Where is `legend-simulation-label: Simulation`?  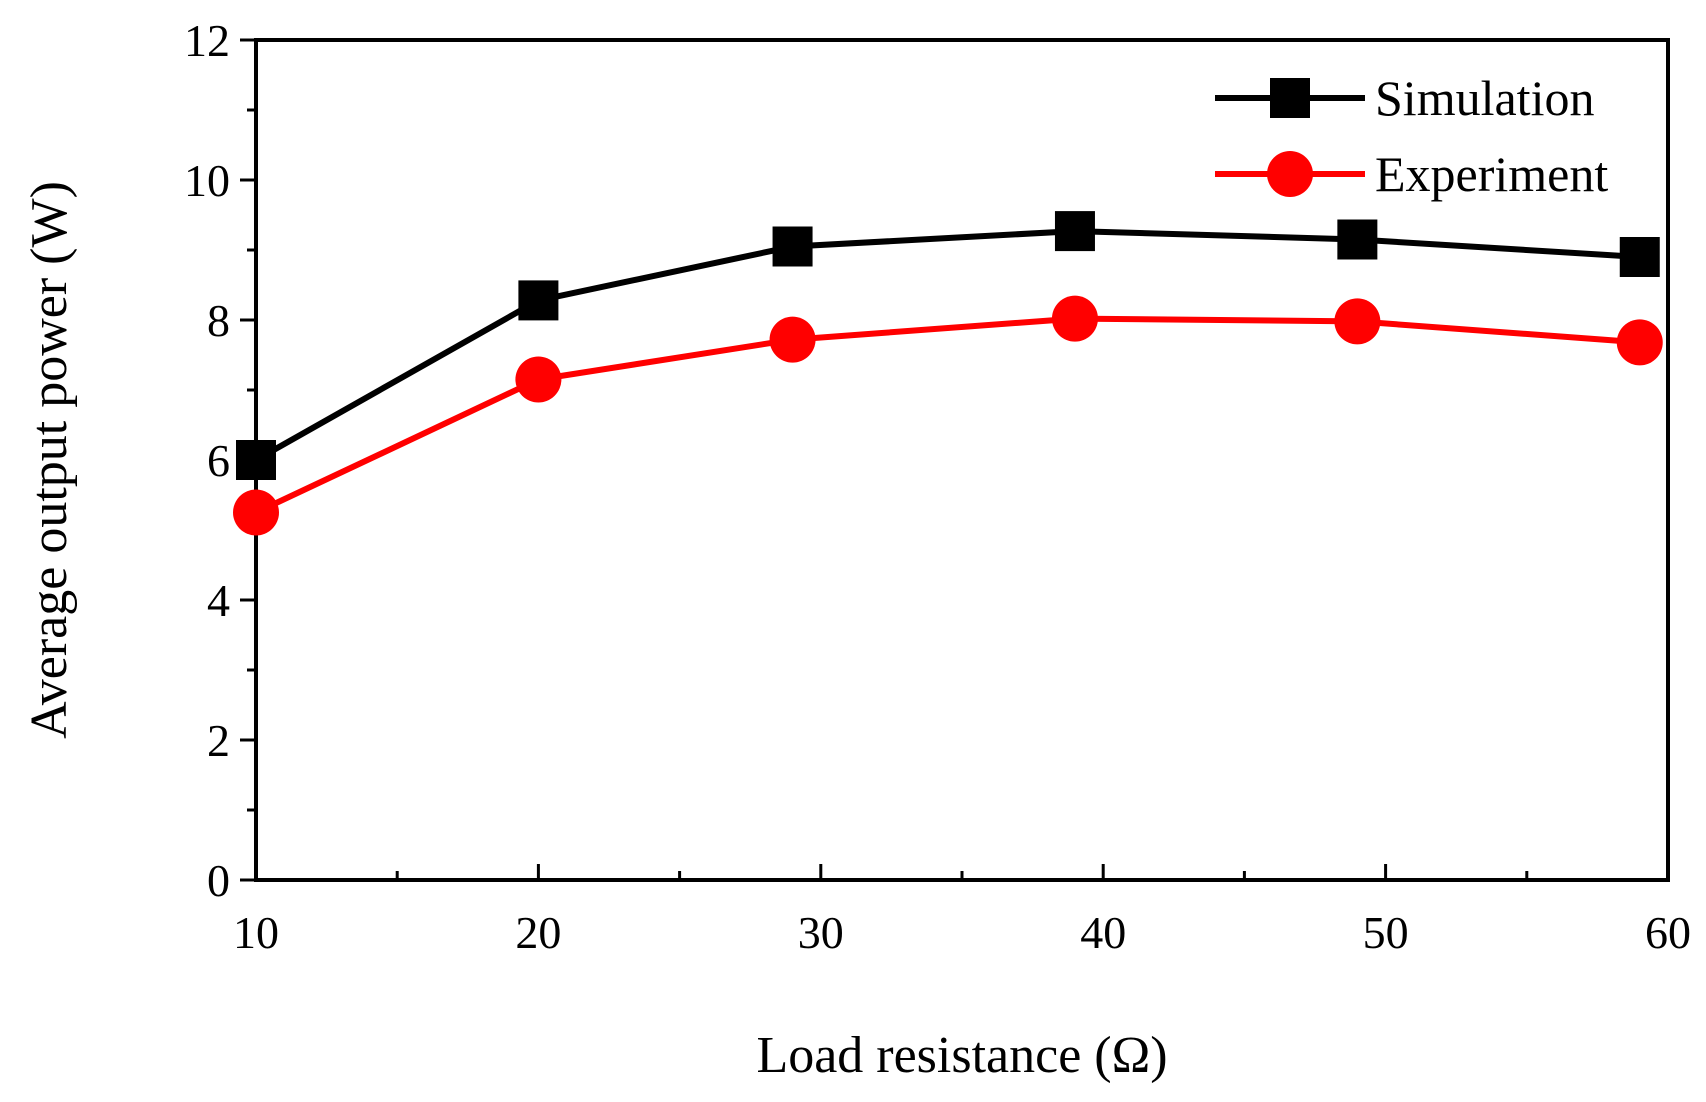 legend-simulation-label: Simulation is located at coordinates (1484, 98).